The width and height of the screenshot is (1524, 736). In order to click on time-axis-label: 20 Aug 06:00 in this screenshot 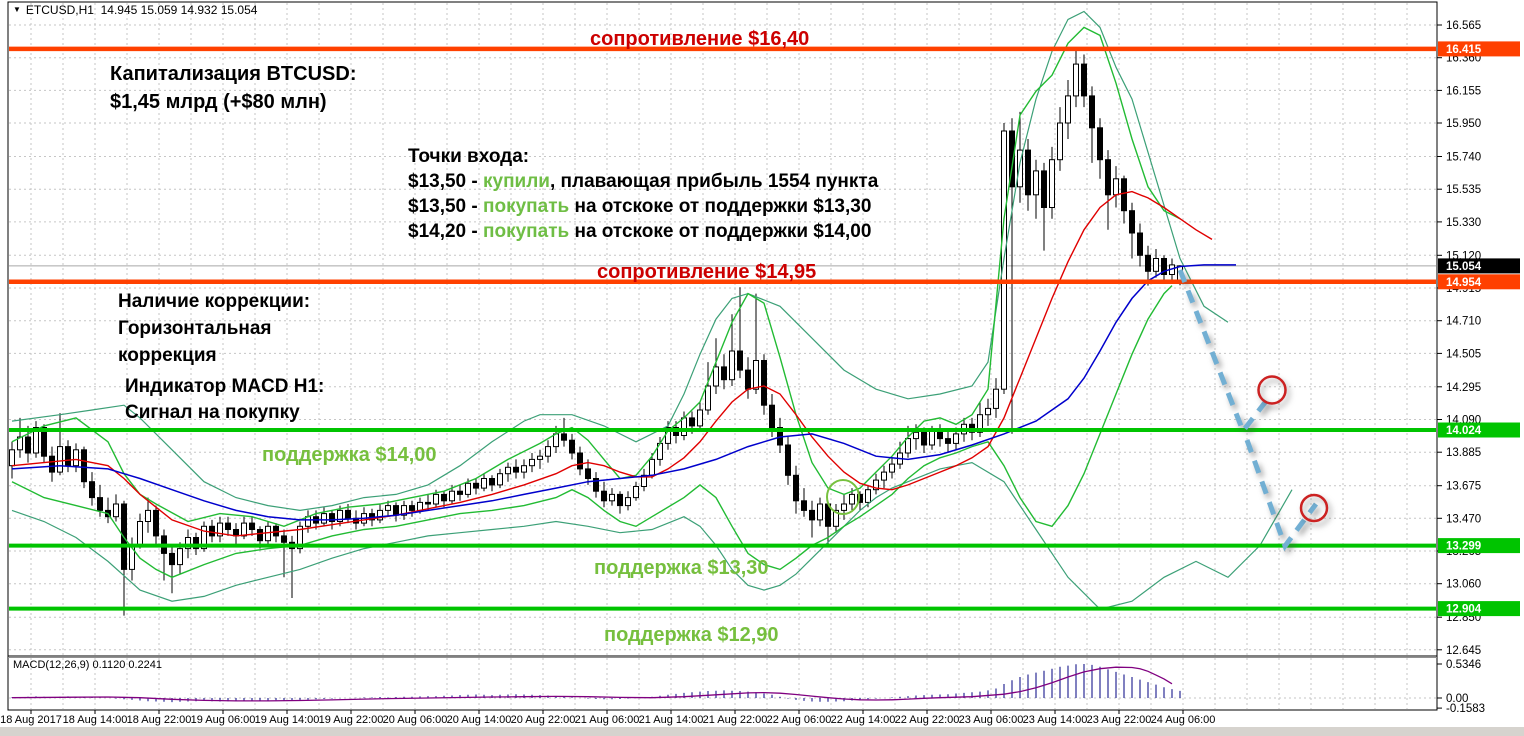, I will do `click(415, 720)`.